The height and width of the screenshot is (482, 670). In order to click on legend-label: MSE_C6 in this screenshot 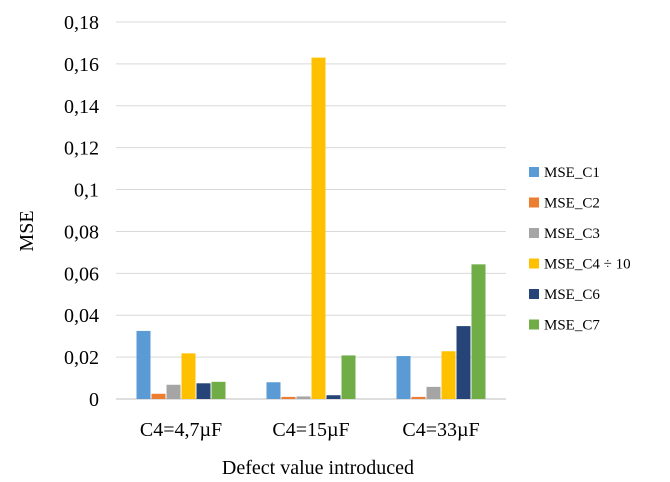, I will do `click(572, 295)`.